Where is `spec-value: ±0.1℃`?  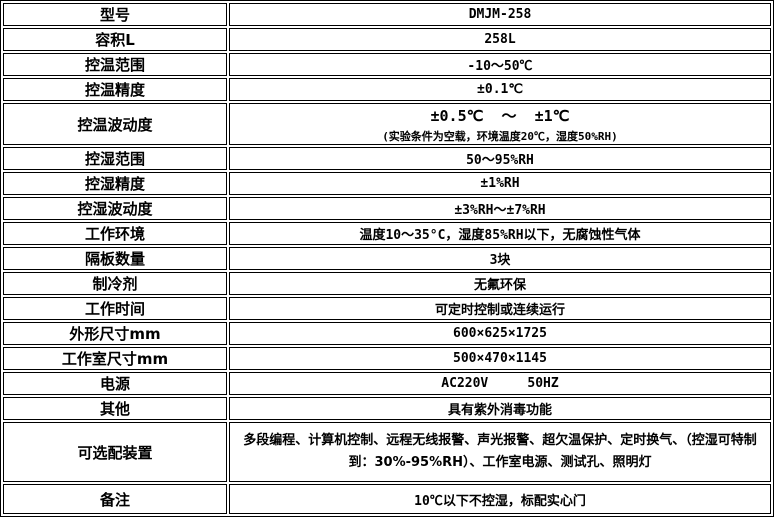 spec-value: ±0.1℃ is located at coordinates (500, 89).